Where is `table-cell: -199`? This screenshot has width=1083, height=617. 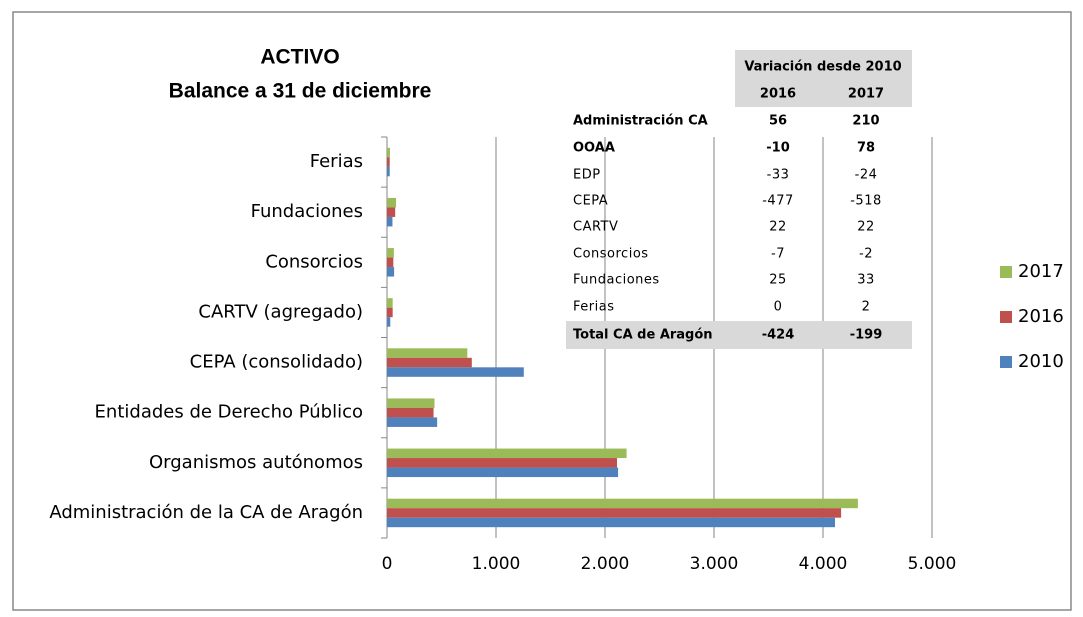 table-cell: -199 is located at coordinates (866, 335).